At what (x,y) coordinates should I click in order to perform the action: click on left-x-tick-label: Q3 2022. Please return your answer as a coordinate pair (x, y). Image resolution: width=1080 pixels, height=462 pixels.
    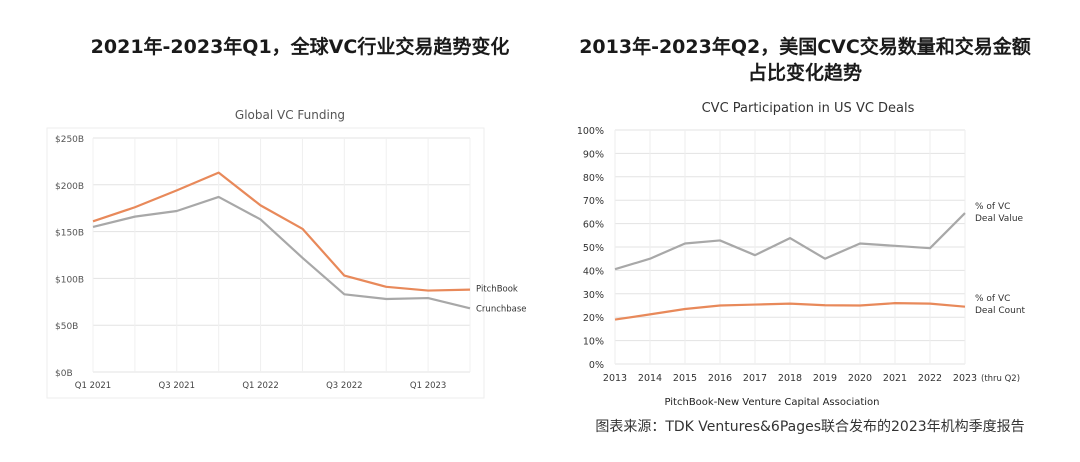
    Looking at the image, I should click on (344, 386).